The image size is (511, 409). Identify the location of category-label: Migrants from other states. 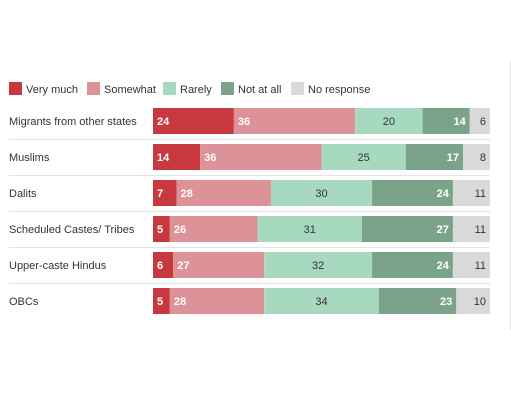
(73, 122).